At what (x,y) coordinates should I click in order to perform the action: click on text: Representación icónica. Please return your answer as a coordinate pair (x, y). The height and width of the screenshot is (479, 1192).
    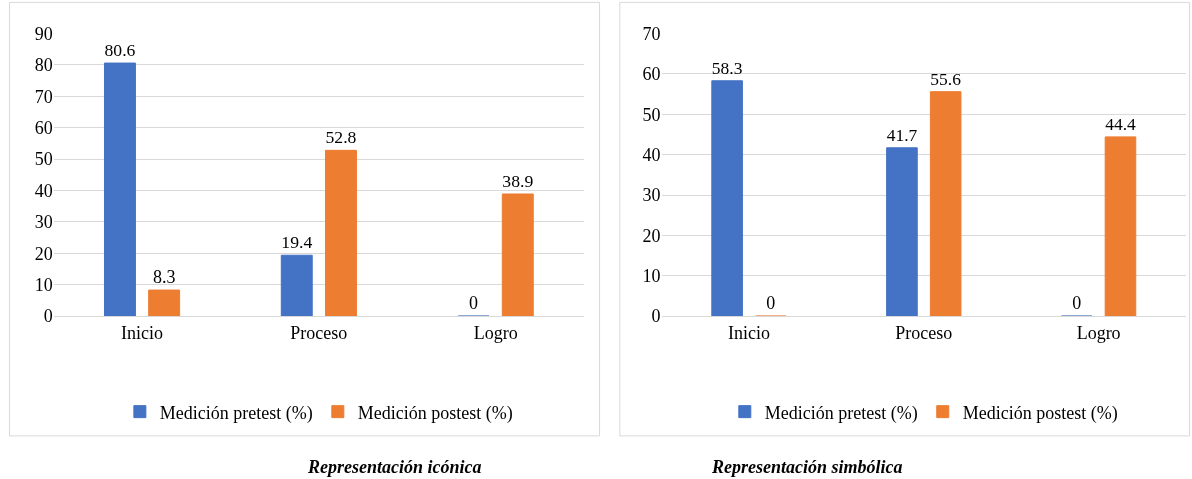
    Looking at the image, I should click on (394, 467).